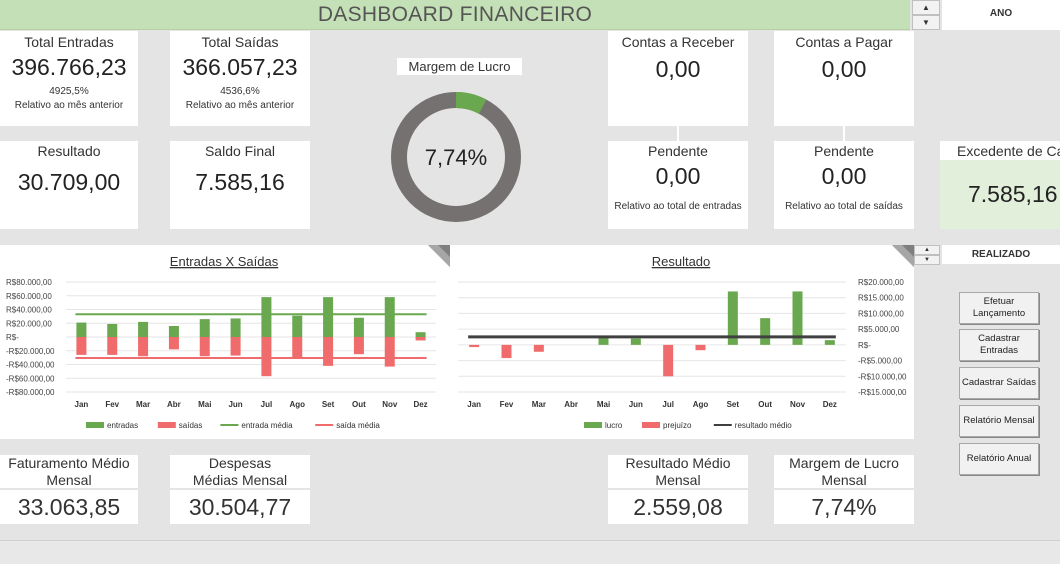 This screenshot has width=1060, height=564. What do you see at coordinates (927, 250) in the screenshot?
I see `realizado-up-button: ▲` at bounding box center [927, 250].